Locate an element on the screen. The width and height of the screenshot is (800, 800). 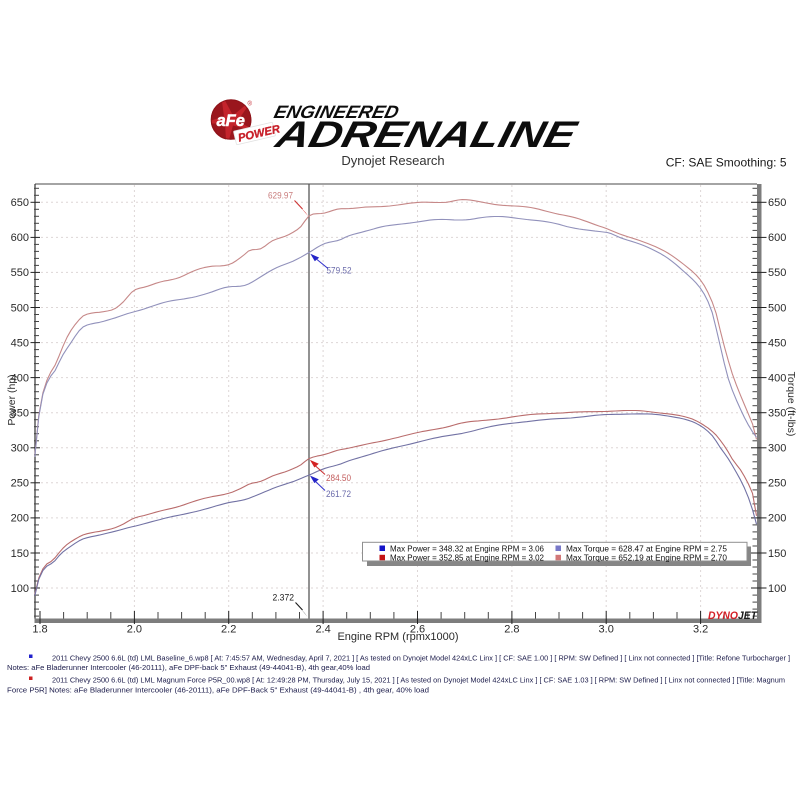
svg-text: 2.2 is located at coordinates (228, 630).